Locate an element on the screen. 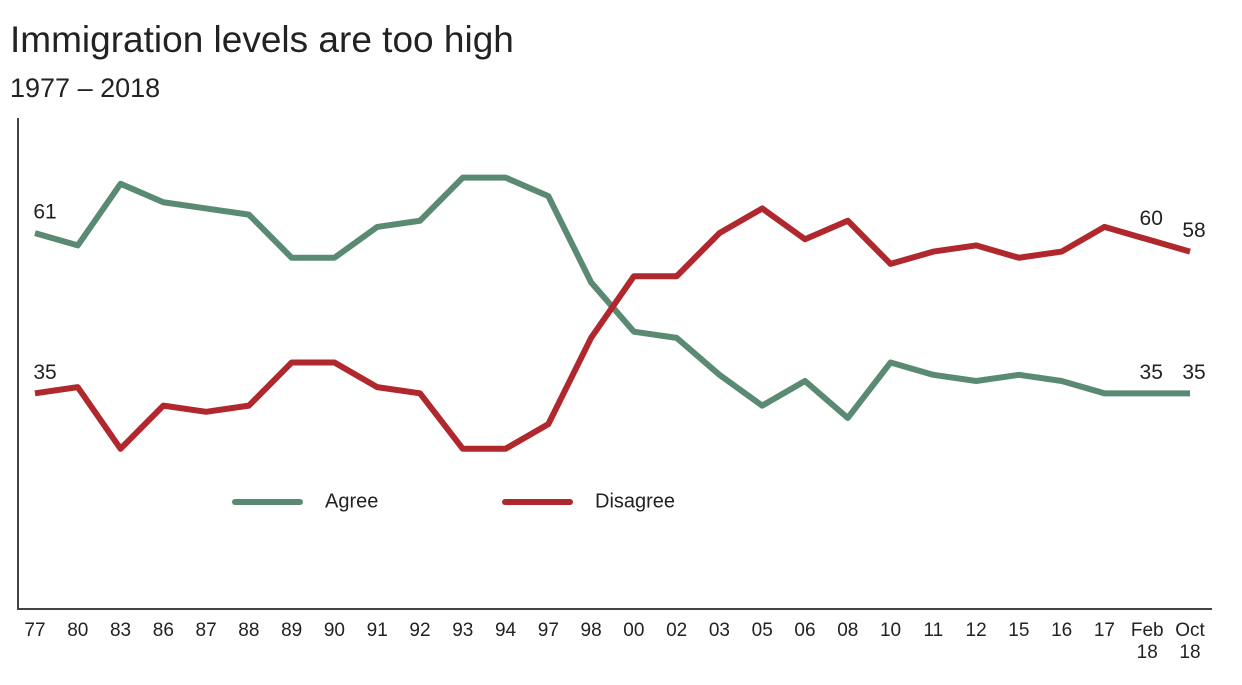 This screenshot has width=1242, height=685. x-tick-label: 83 is located at coordinates (120, 630).